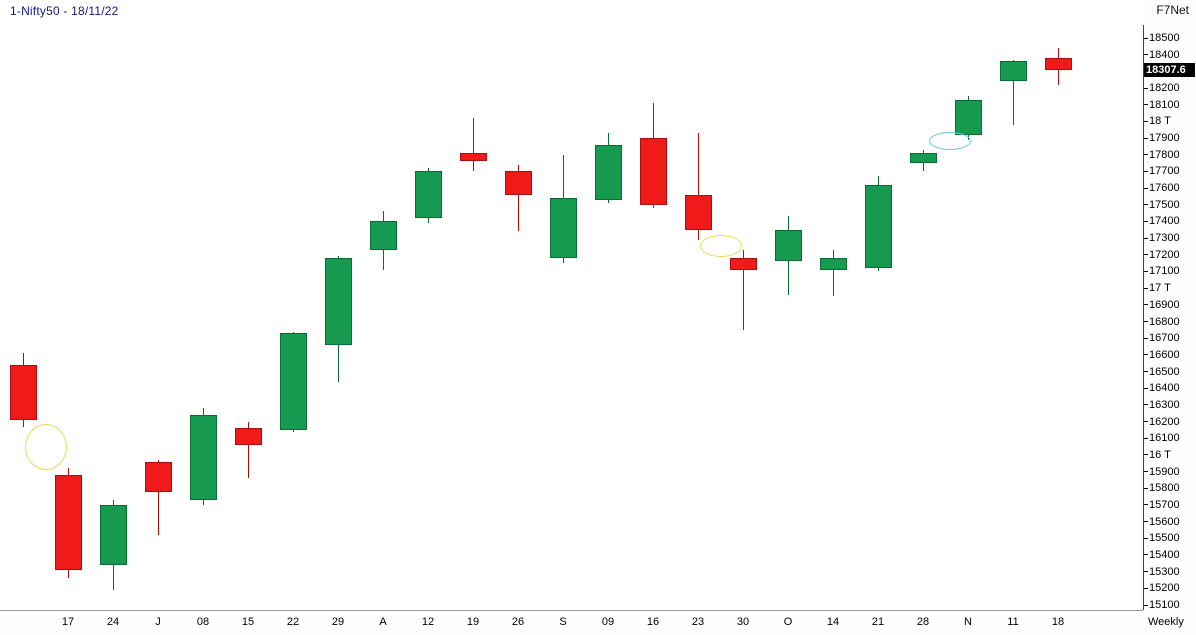  I want to click on x-axis-label: 09, so click(608, 622).